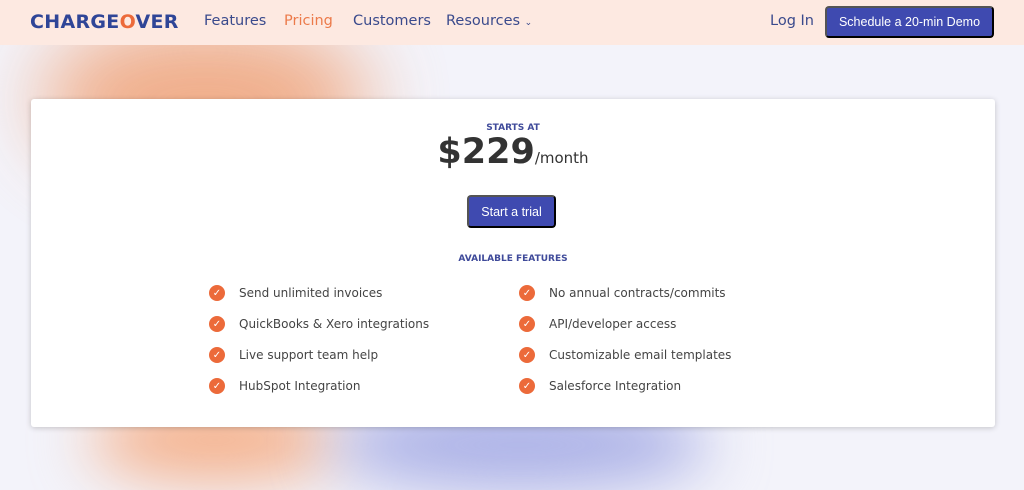 The width and height of the screenshot is (1024, 490). What do you see at coordinates (561, 158) in the screenshot?
I see `price-period: /month` at bounding box center [561, 158].